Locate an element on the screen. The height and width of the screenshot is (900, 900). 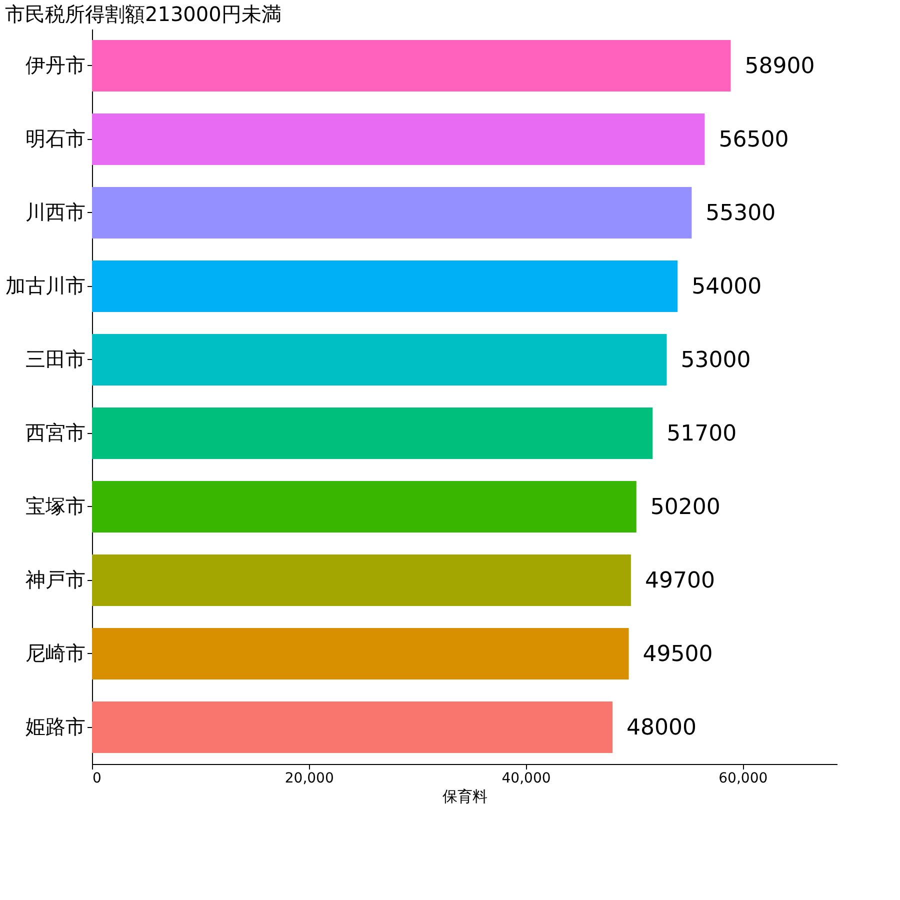
data-label: 49500 is located at coordinates (677, 654).